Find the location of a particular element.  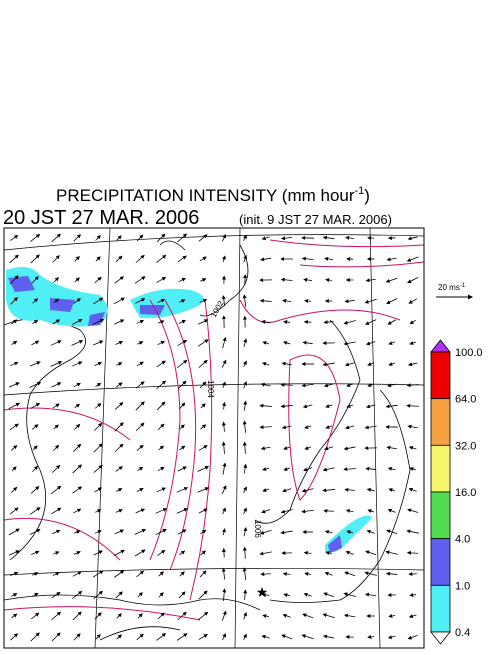

colorbar-label: 0.4 is located at coordinates (462, 633).